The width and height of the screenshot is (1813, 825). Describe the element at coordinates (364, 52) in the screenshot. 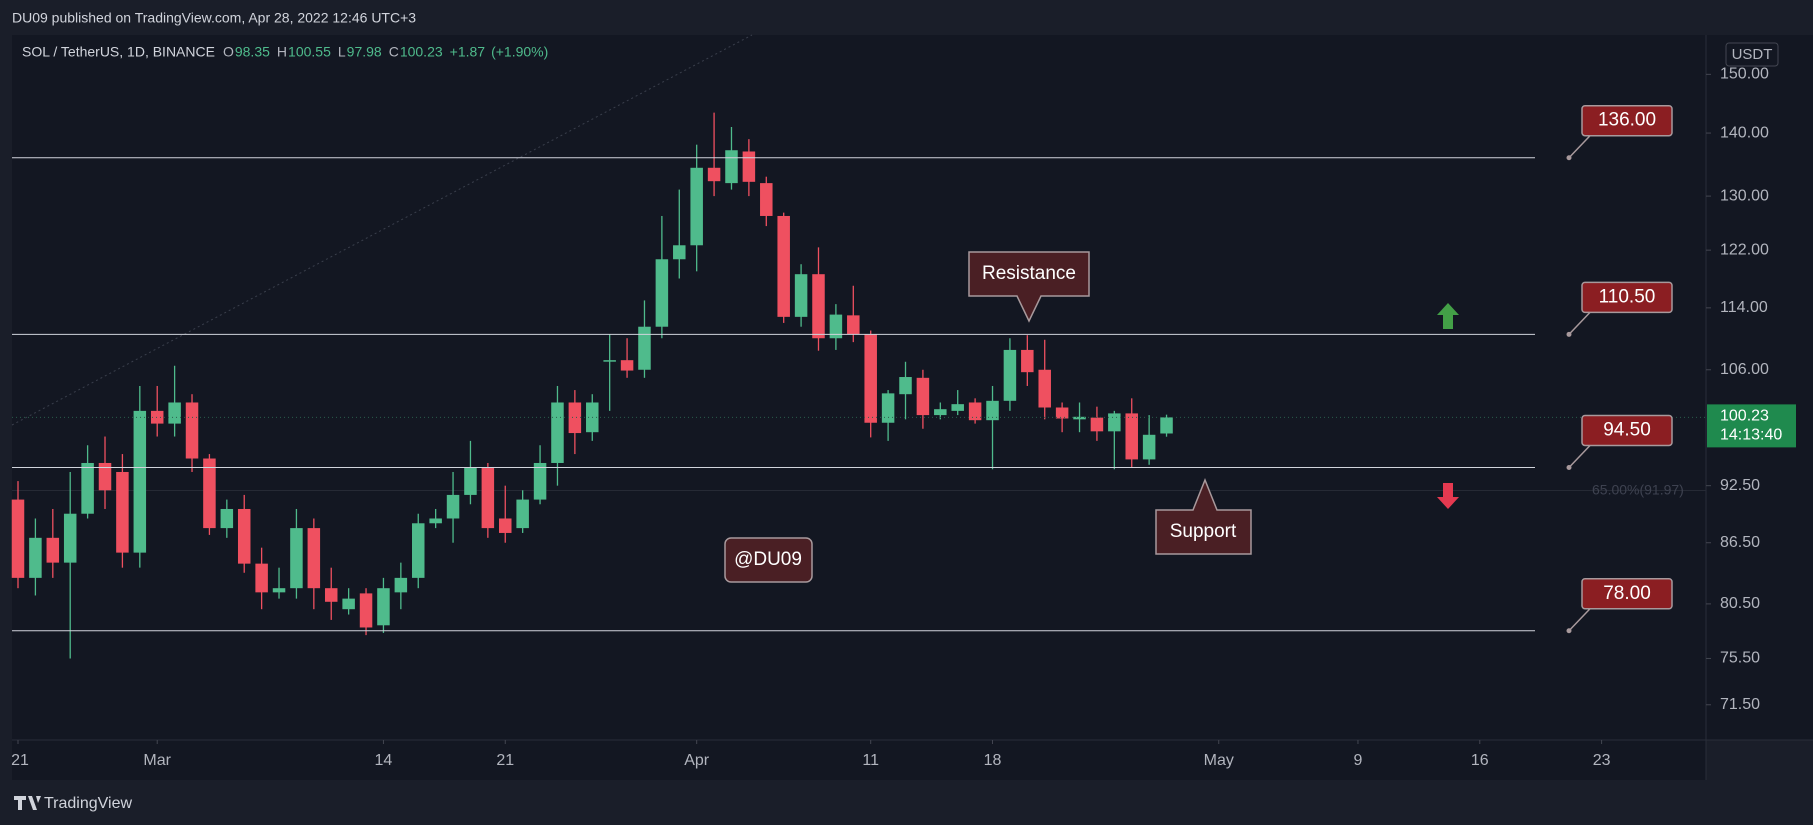

I see `legend-value: 97.98` at that location.